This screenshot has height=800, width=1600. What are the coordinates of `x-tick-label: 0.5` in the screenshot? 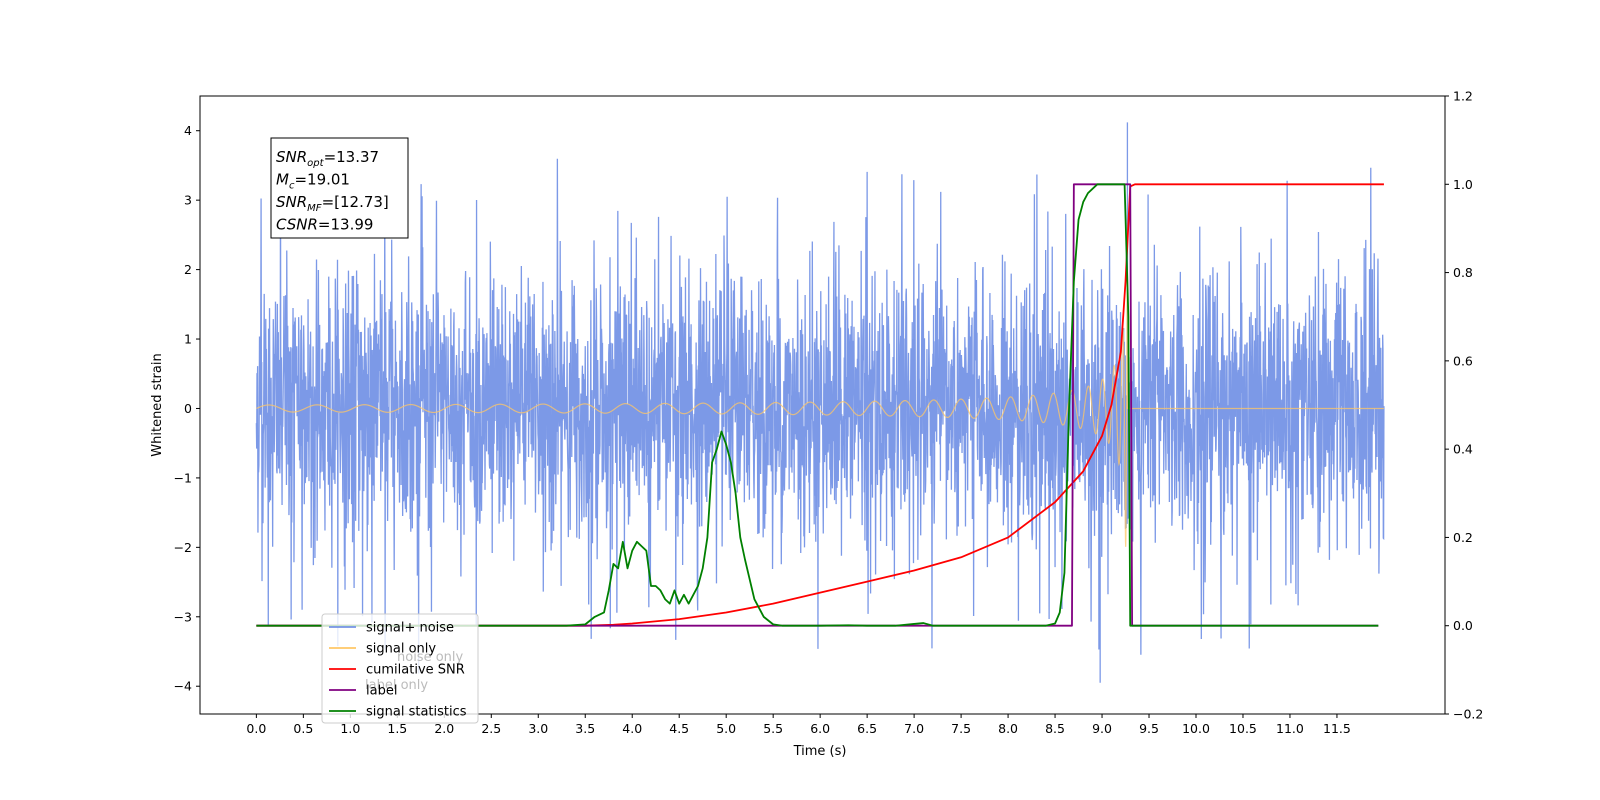 It's located at (303, 728).